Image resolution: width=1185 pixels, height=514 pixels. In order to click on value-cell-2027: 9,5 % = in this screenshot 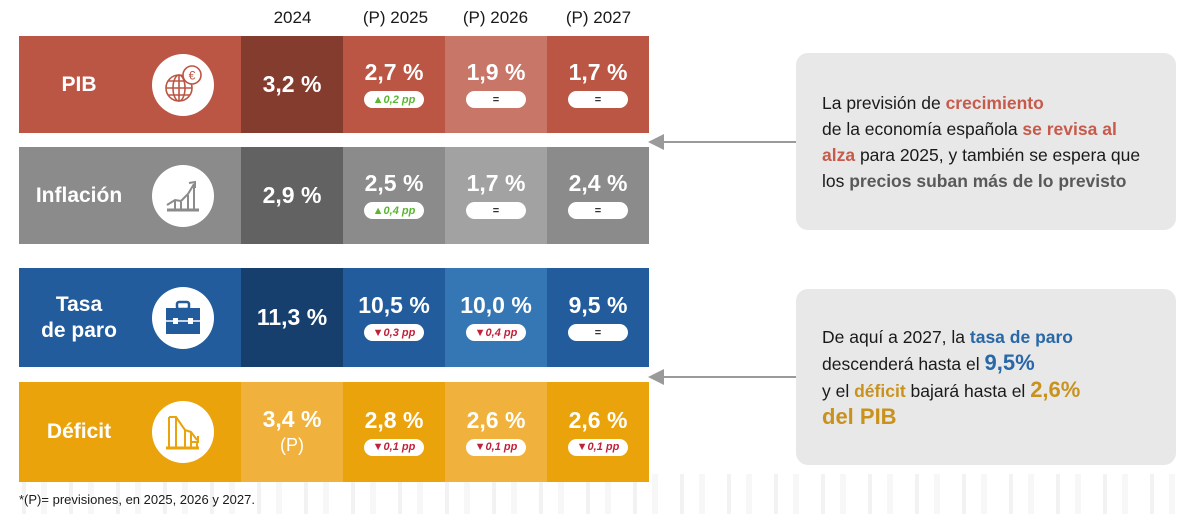, I will do `click(598, 317)`.